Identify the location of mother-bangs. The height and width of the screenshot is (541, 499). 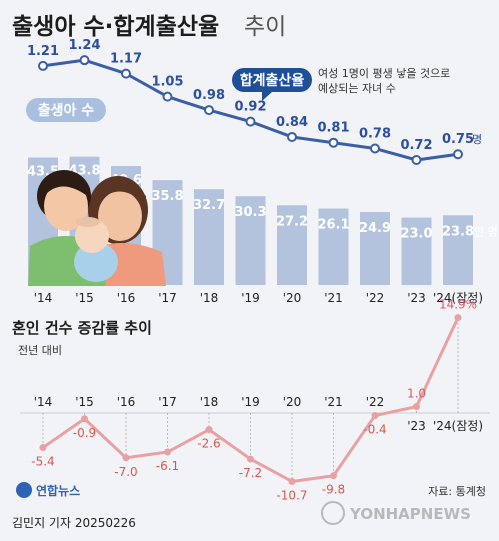
(119, 194).